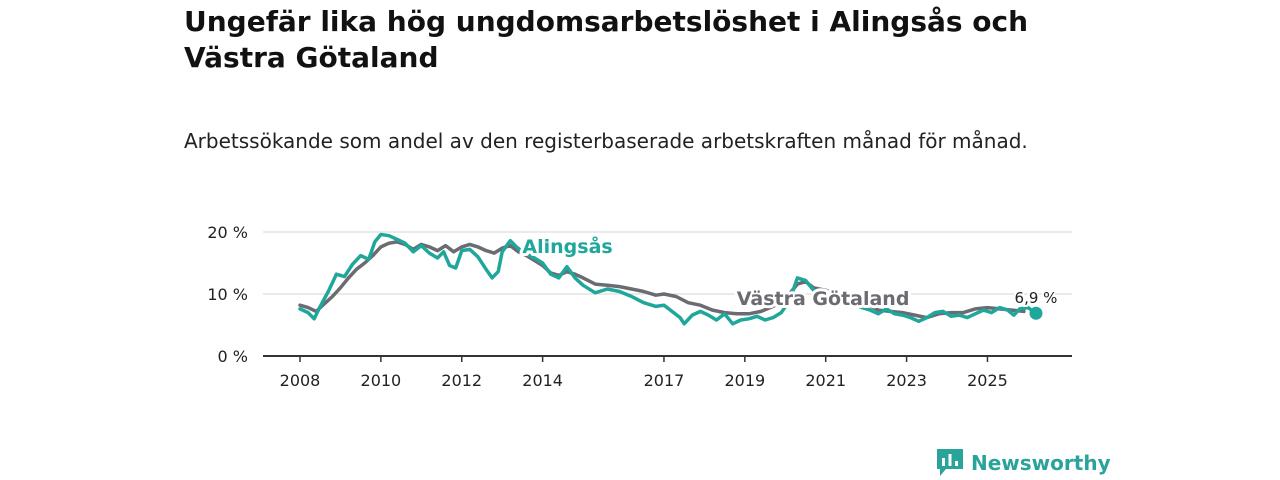  Describe the element at coordinates (987, 380) in the screenshot. I see `x-tick-label: 2025` at that location.